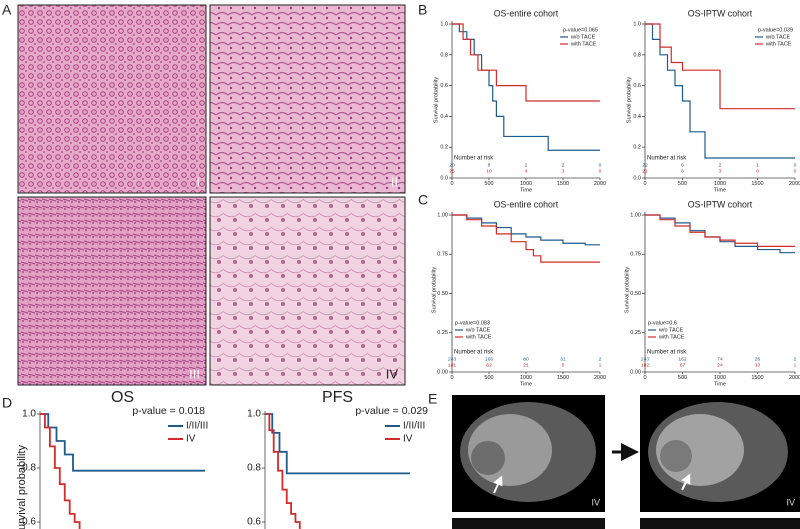 This screenshot has width=800, height=529. Describe the element at coordinates (583, 37) in the screenshot. I see `legend-label: w/o TACE` at that location.